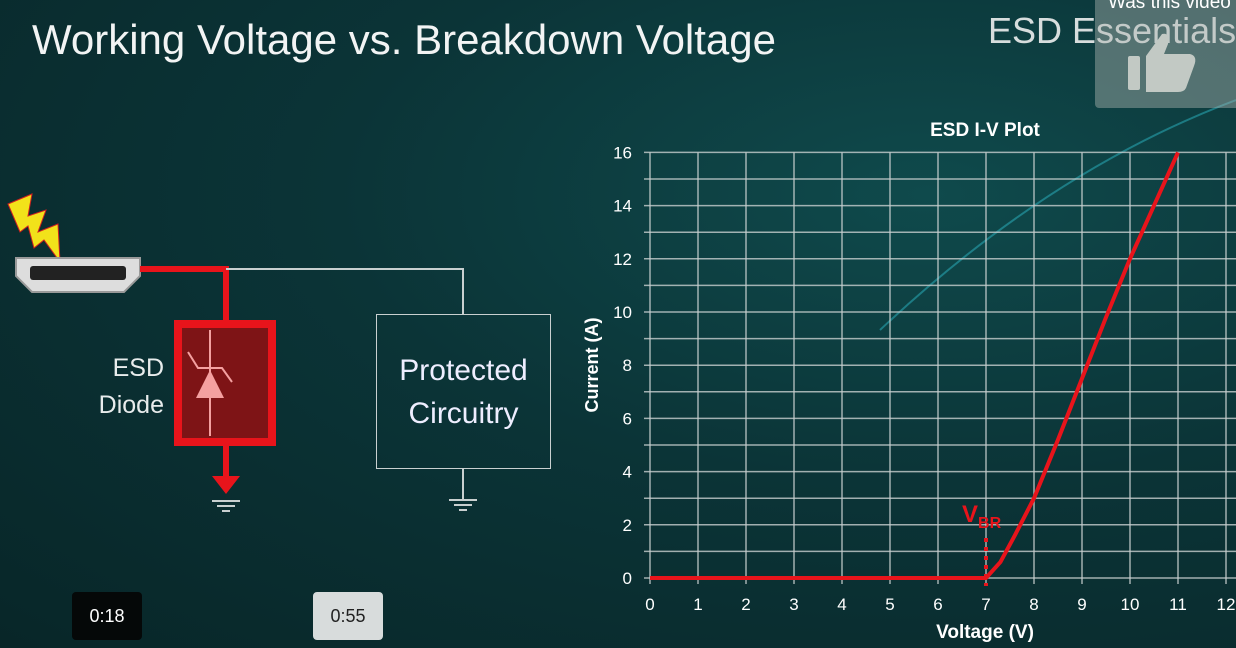 The image size is (1236, 648). What do you see at coordinates (1226, 604) in the screenshot?
I see `x-tick-label: 12` at bounding box center [1226, 604].